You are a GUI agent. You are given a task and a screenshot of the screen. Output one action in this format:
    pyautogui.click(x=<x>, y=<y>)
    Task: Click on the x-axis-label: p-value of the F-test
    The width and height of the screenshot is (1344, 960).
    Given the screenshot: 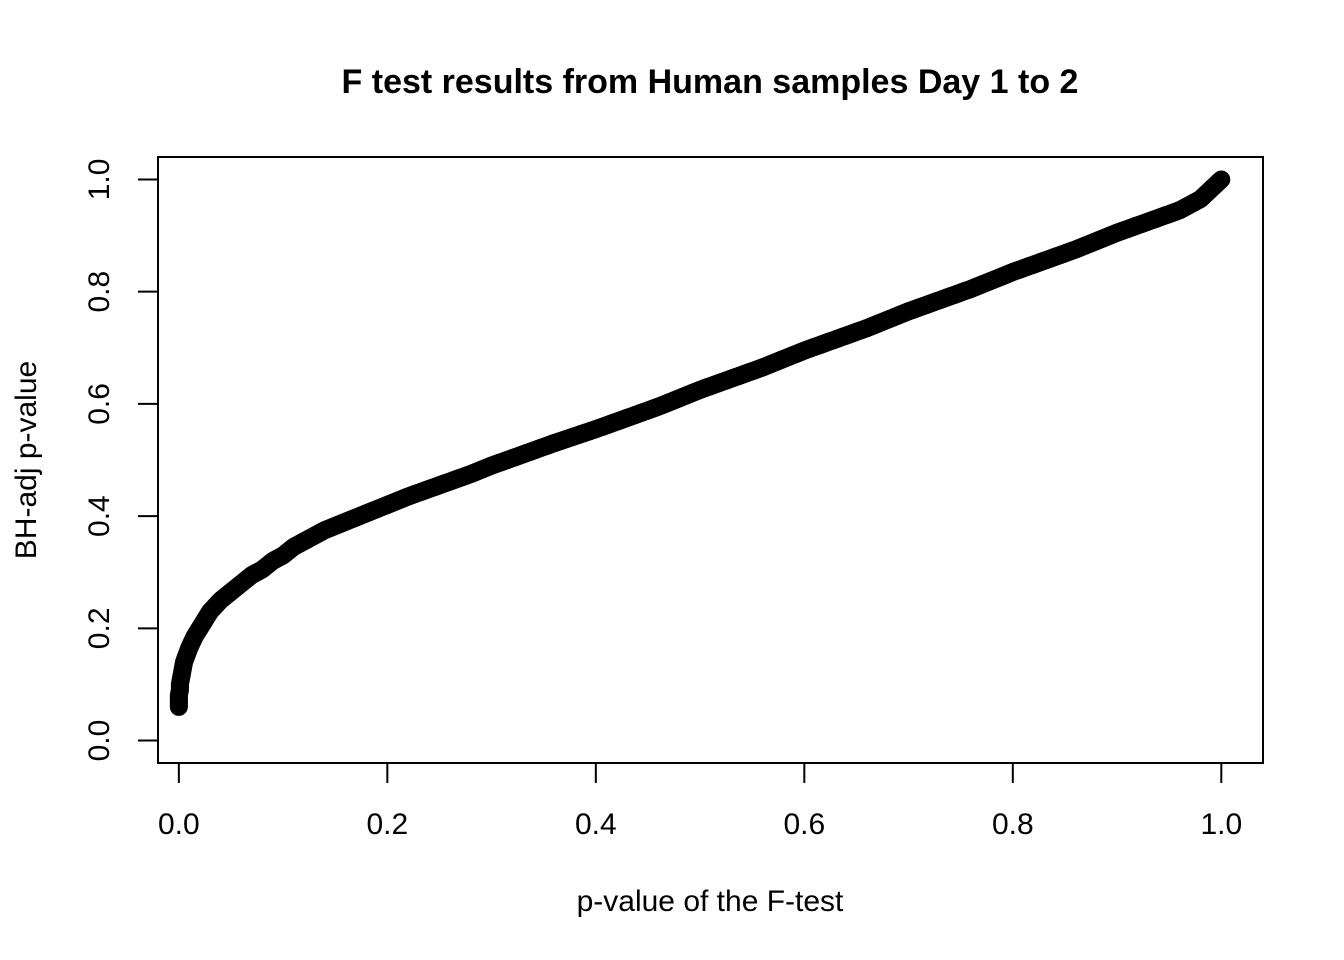 What is the action you would take?
    pyautogui.click(x=710, y=901)
    